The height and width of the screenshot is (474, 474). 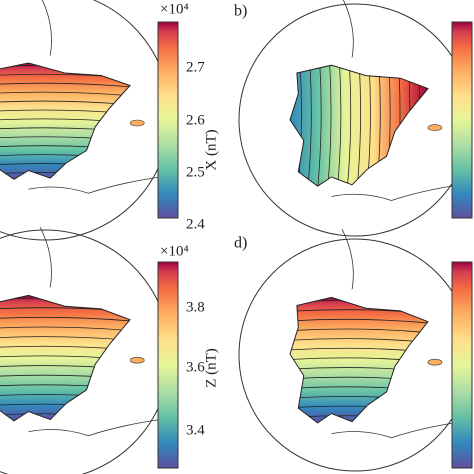 I want to click on tick-label: 3.4, so click(x=195, y=430).